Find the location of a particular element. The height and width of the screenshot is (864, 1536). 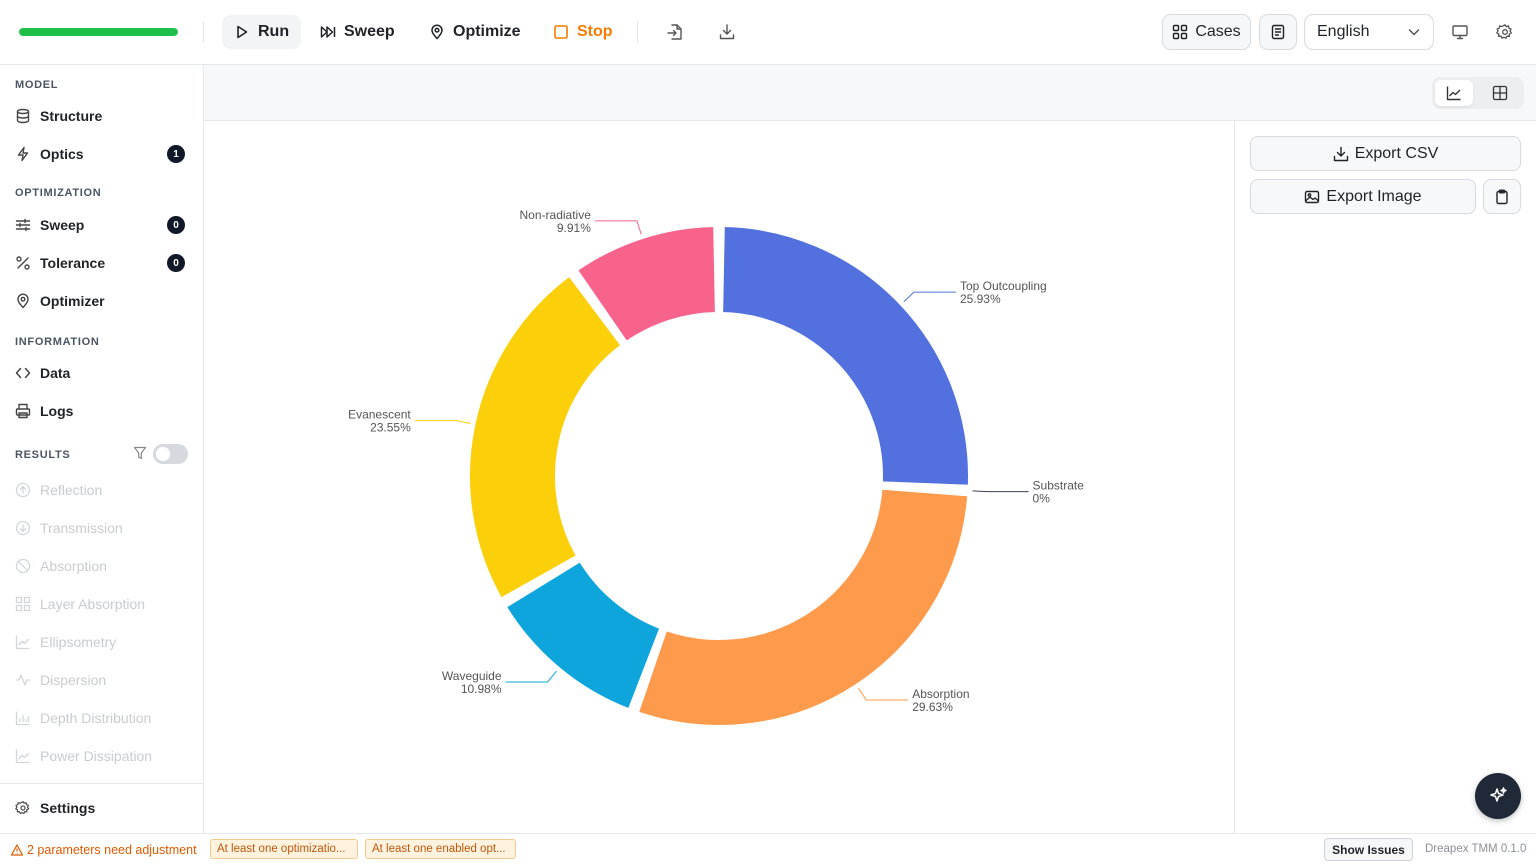

sidebar-item-data: Data is located at coordinates (101, 373).